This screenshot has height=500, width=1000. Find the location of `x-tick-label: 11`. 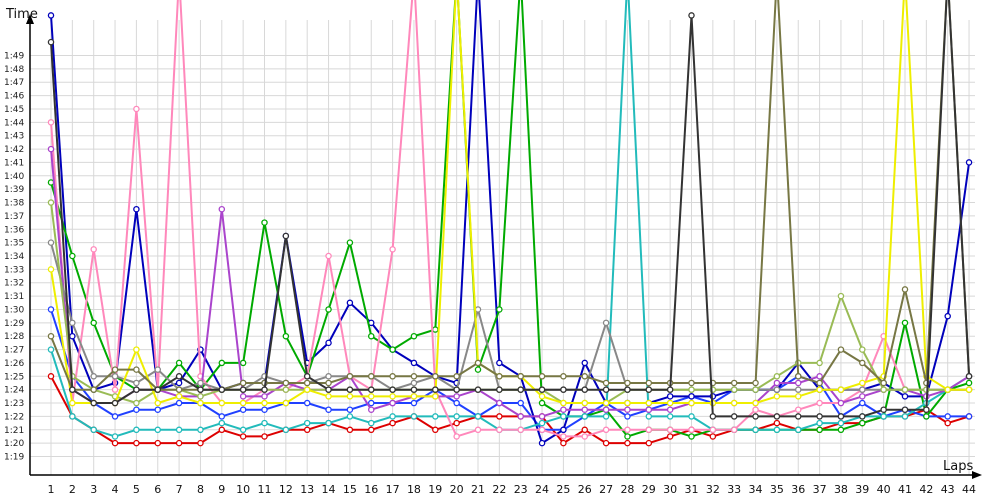

x-tick-label: 11 is located at coordinates (265, 489).